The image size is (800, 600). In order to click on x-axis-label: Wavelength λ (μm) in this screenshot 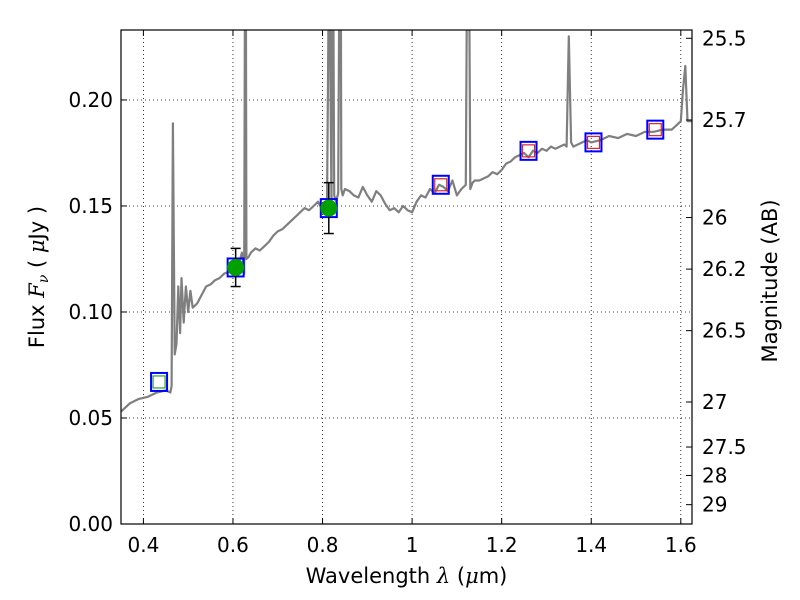, I will do `click(407, 576)`.